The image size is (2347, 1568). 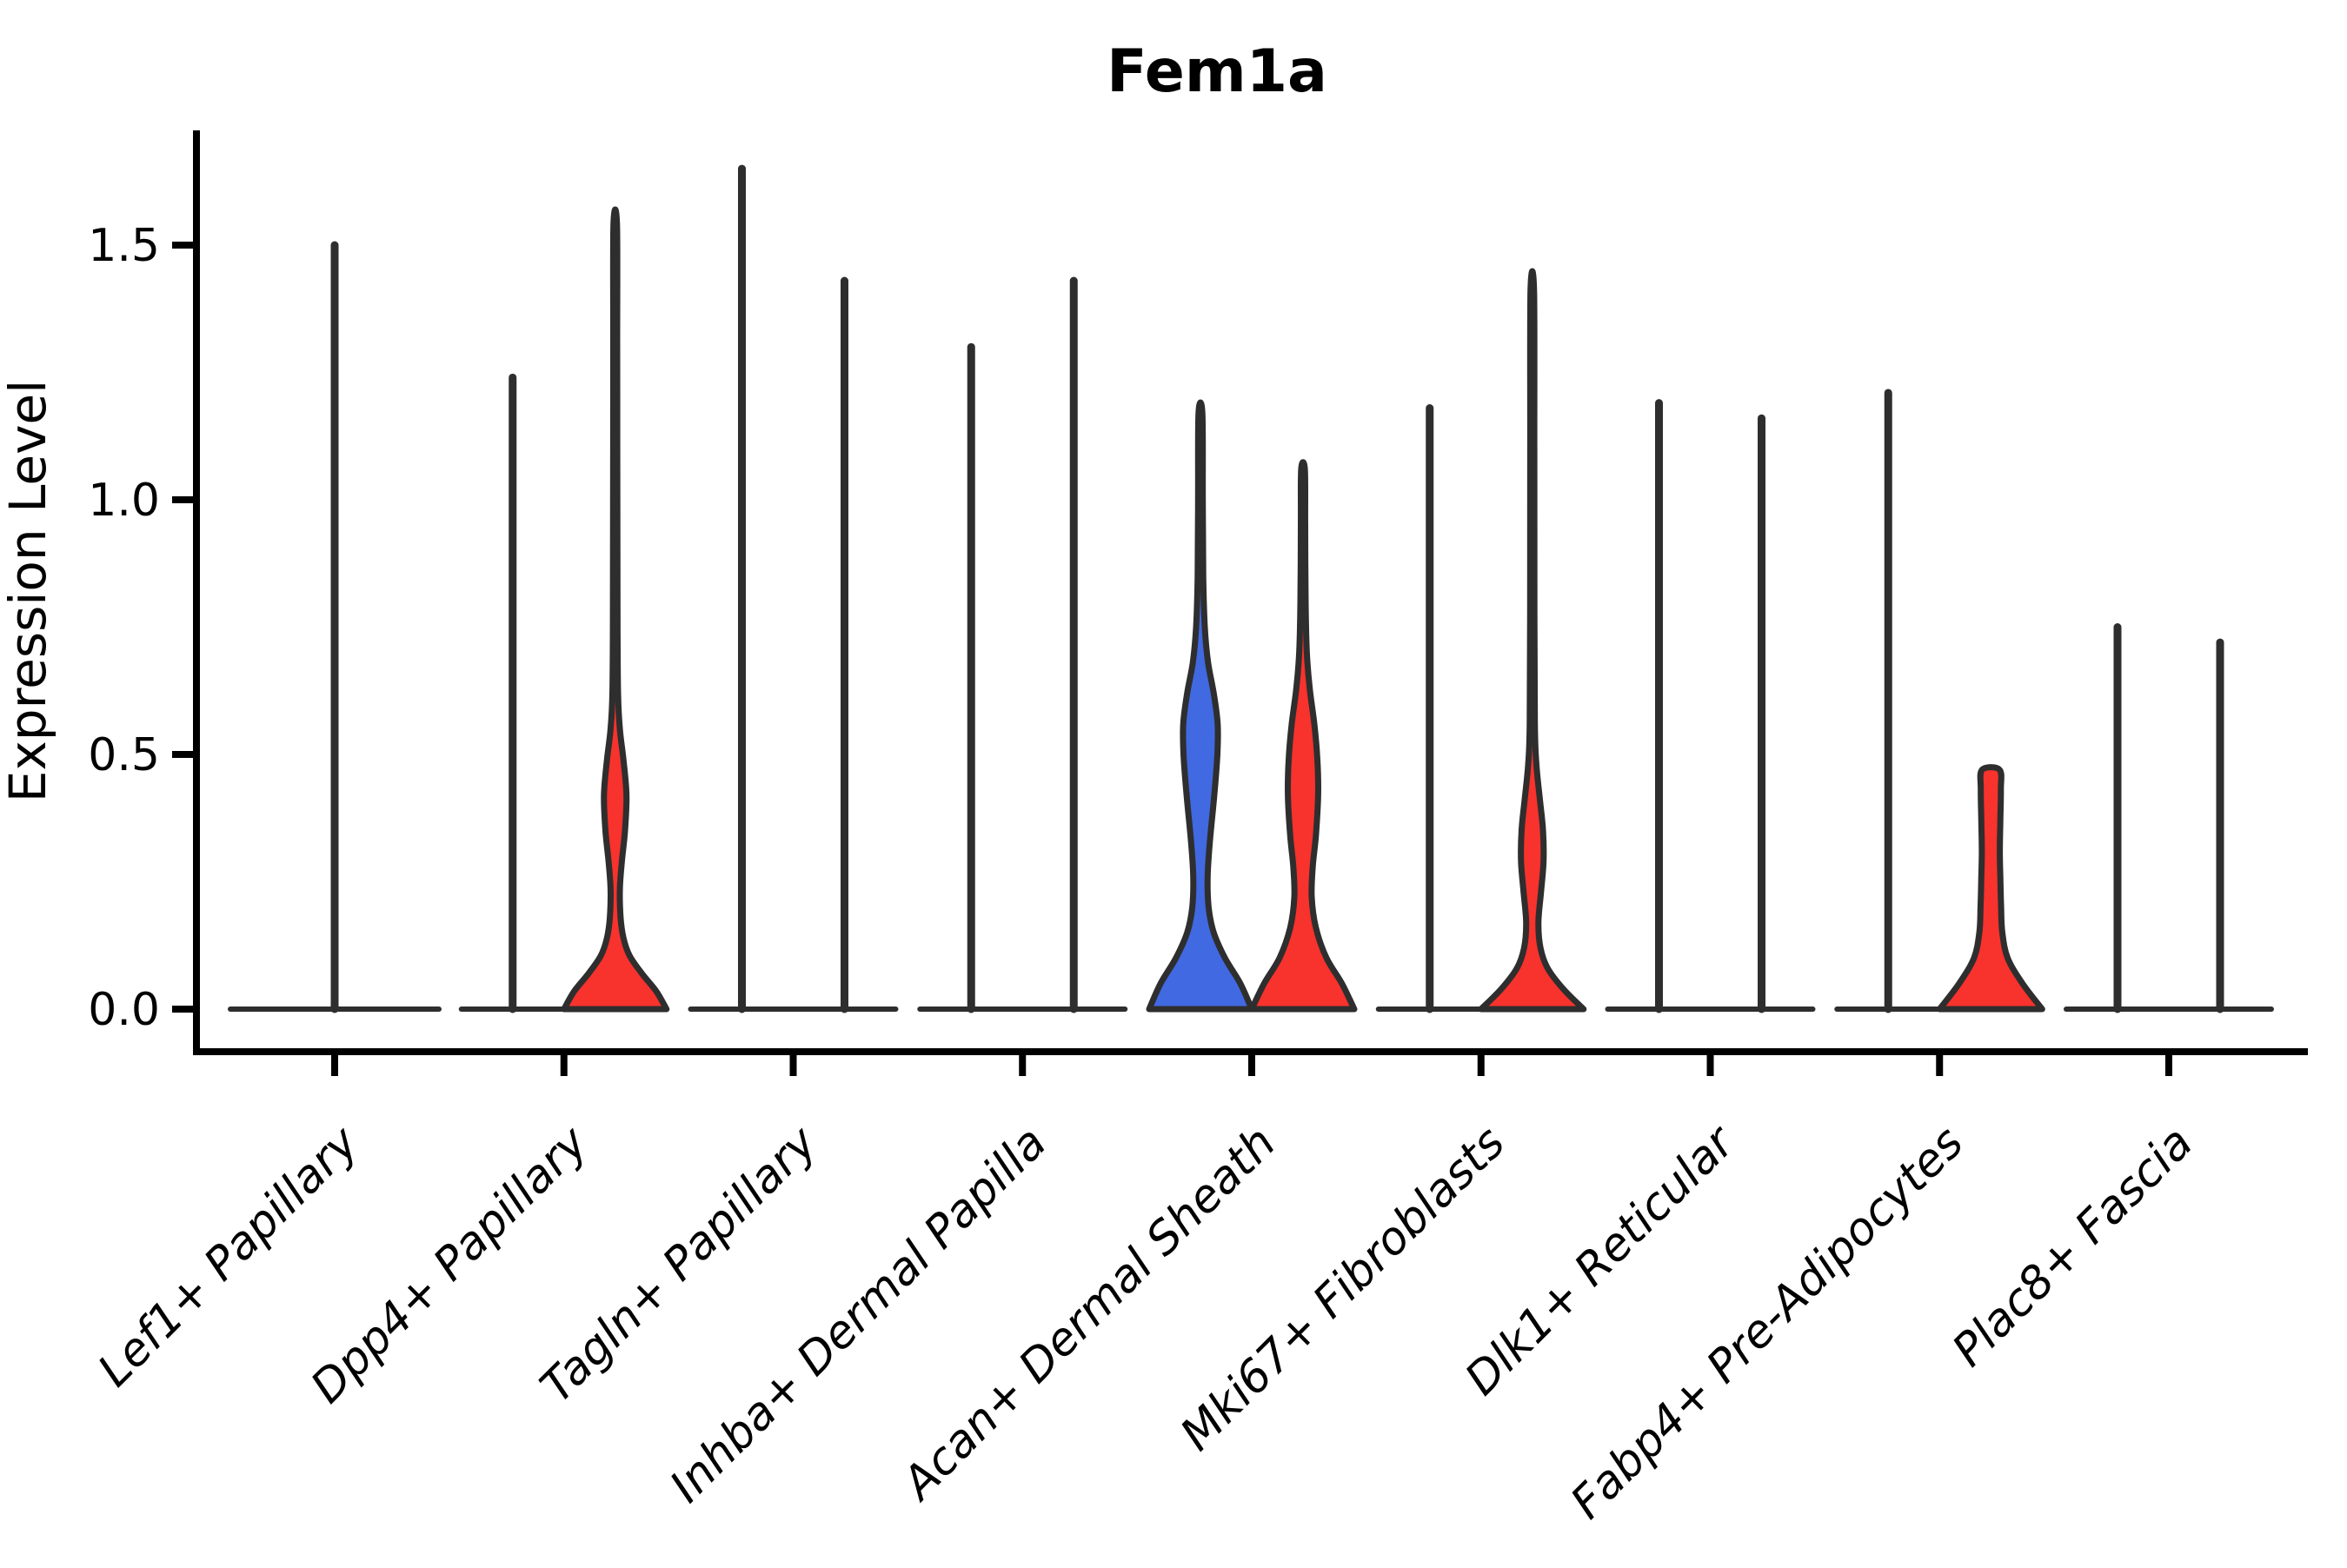 What do you see at coordinates (859, 1315) in the screenshot?
I see `x-tick-label: Inhba+ Dermal Papilla` at bounding box center [859, 1315].